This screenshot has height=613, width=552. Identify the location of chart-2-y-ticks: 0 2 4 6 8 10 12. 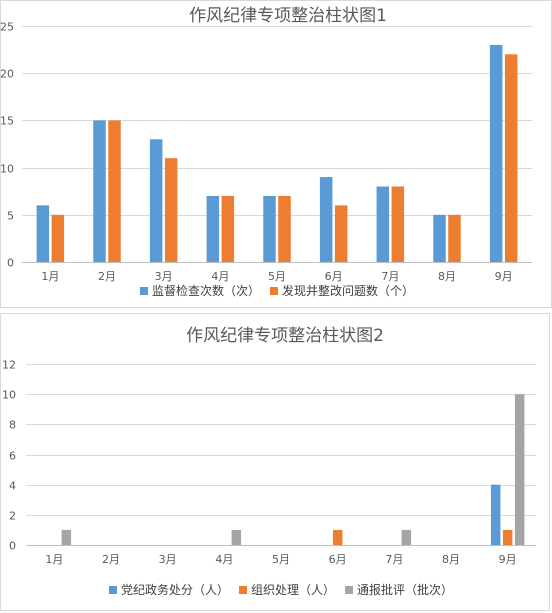
(9, 456).